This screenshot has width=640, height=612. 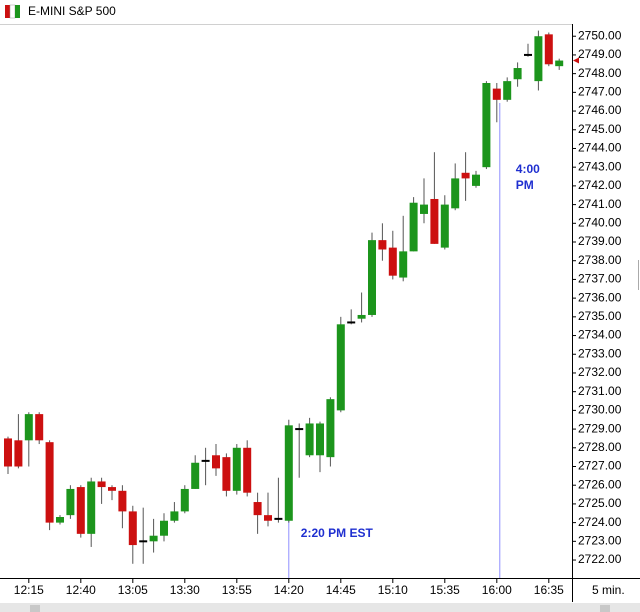 What do you see at coordinates (549, 590) in the screenshot?
I see `x-tick-label: 16:35` at bounding box center [549, 590].